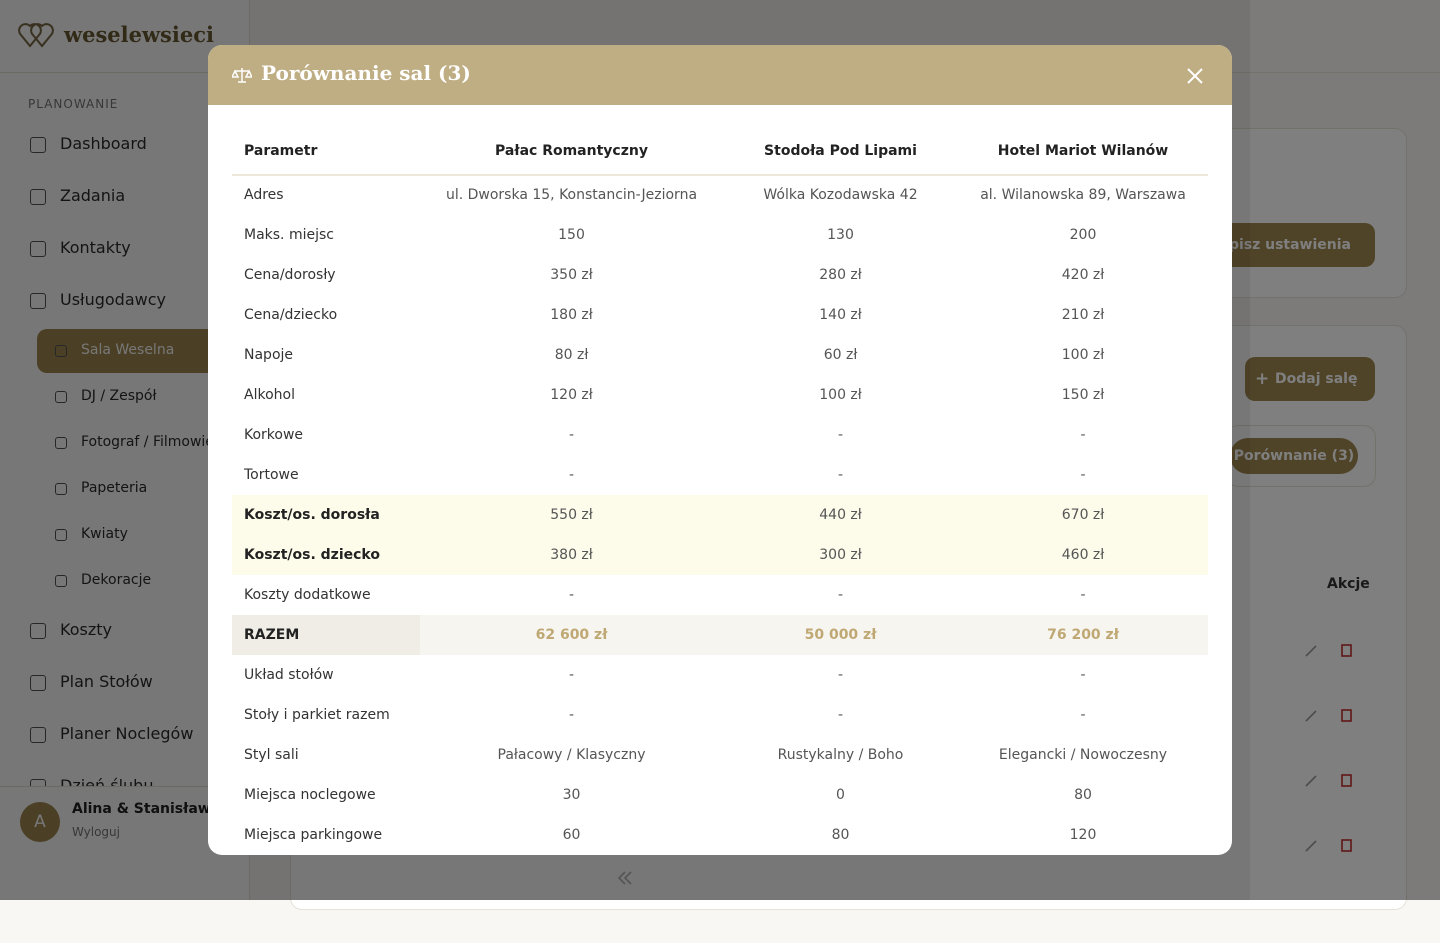 Image resolution: width=1440 pixels, height=943 pixels. Describe the element at coordinates (840, 755) in the screenshot. I see `cell-value: Rustykalny / Boho` at that location.